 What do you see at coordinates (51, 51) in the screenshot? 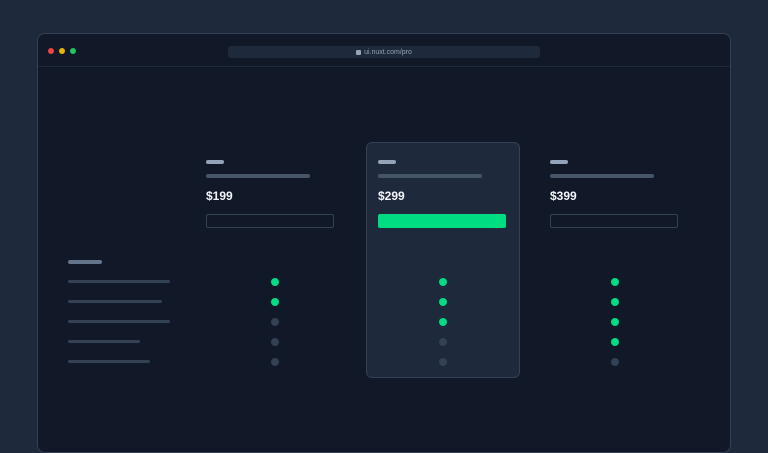
I see `close-dot-icon` at bounding box center [51, 51].